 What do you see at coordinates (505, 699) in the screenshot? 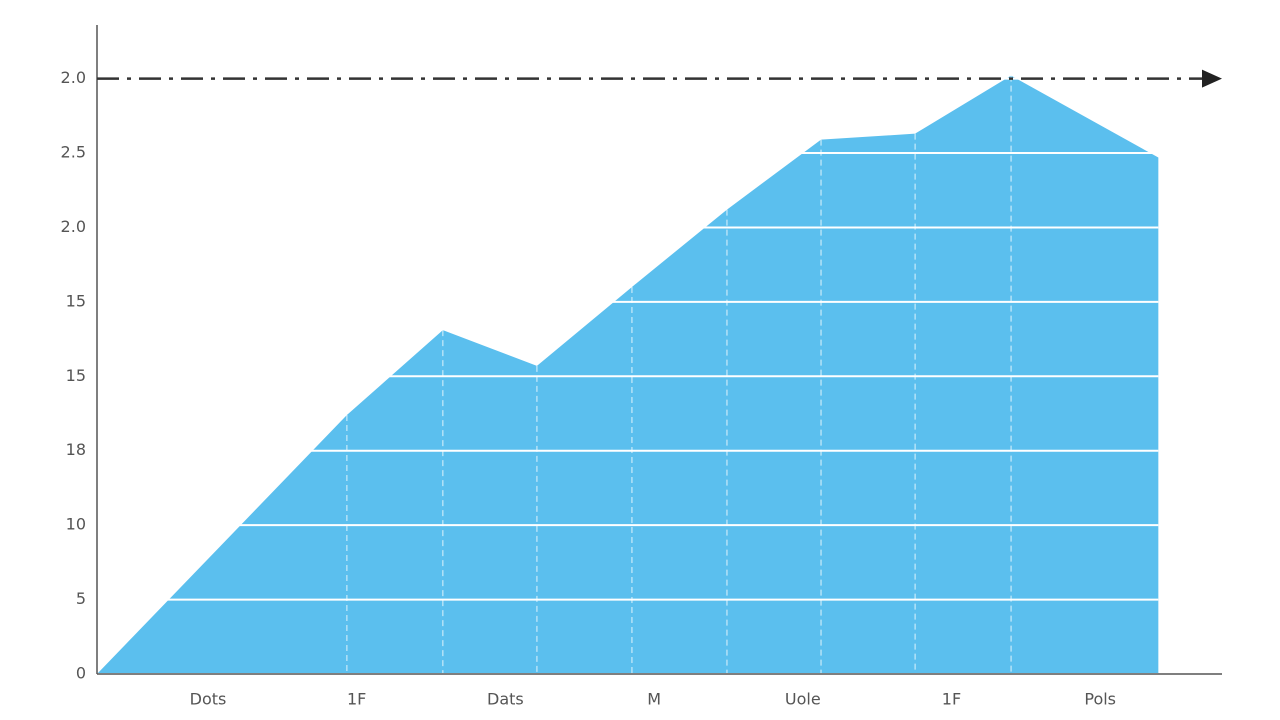
I see `x-tick-label: Dats` at bounding box center [505, 699].